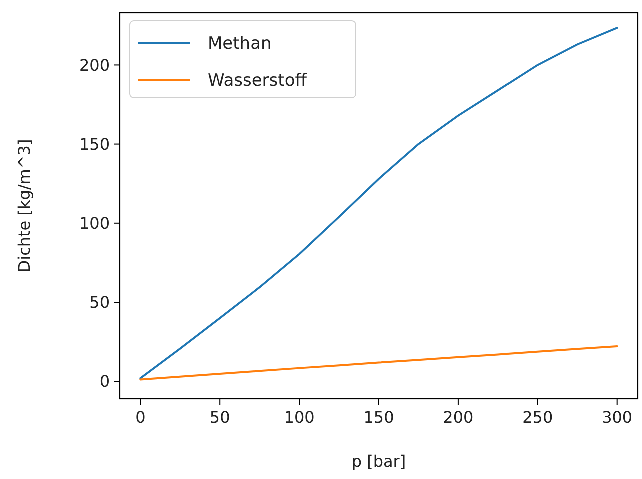 The height and width of the screenshot is (479, 642). What do you see at coordinates (379, 417) in the screenshot?
I see `x-tick-label: 150` at bounding box center [379, 417].